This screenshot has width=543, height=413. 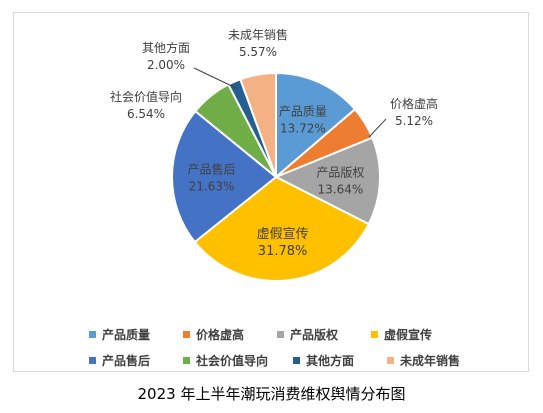 I want to click on legend: 产品质量 价格虚高 产品版权 虚假宣传 产品售后 社会价值导向, so click(x=299, y=347).